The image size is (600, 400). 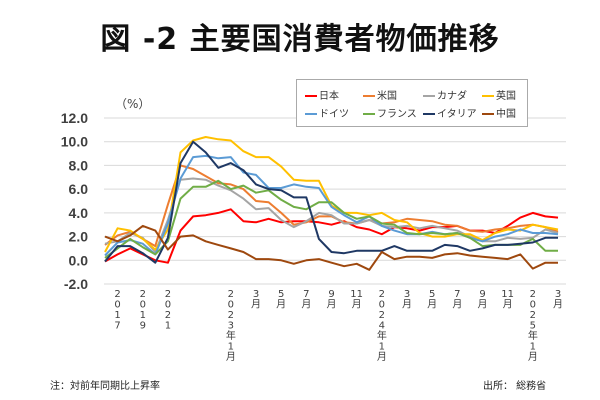 I want to click on legend-item: 中国, so click(x=499, y=112).